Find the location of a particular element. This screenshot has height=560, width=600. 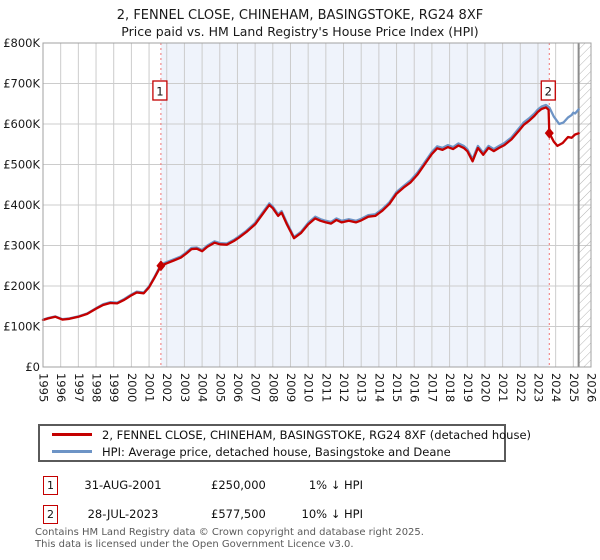

sale-2-price: £577,500 is located at coordinates (238, 514).